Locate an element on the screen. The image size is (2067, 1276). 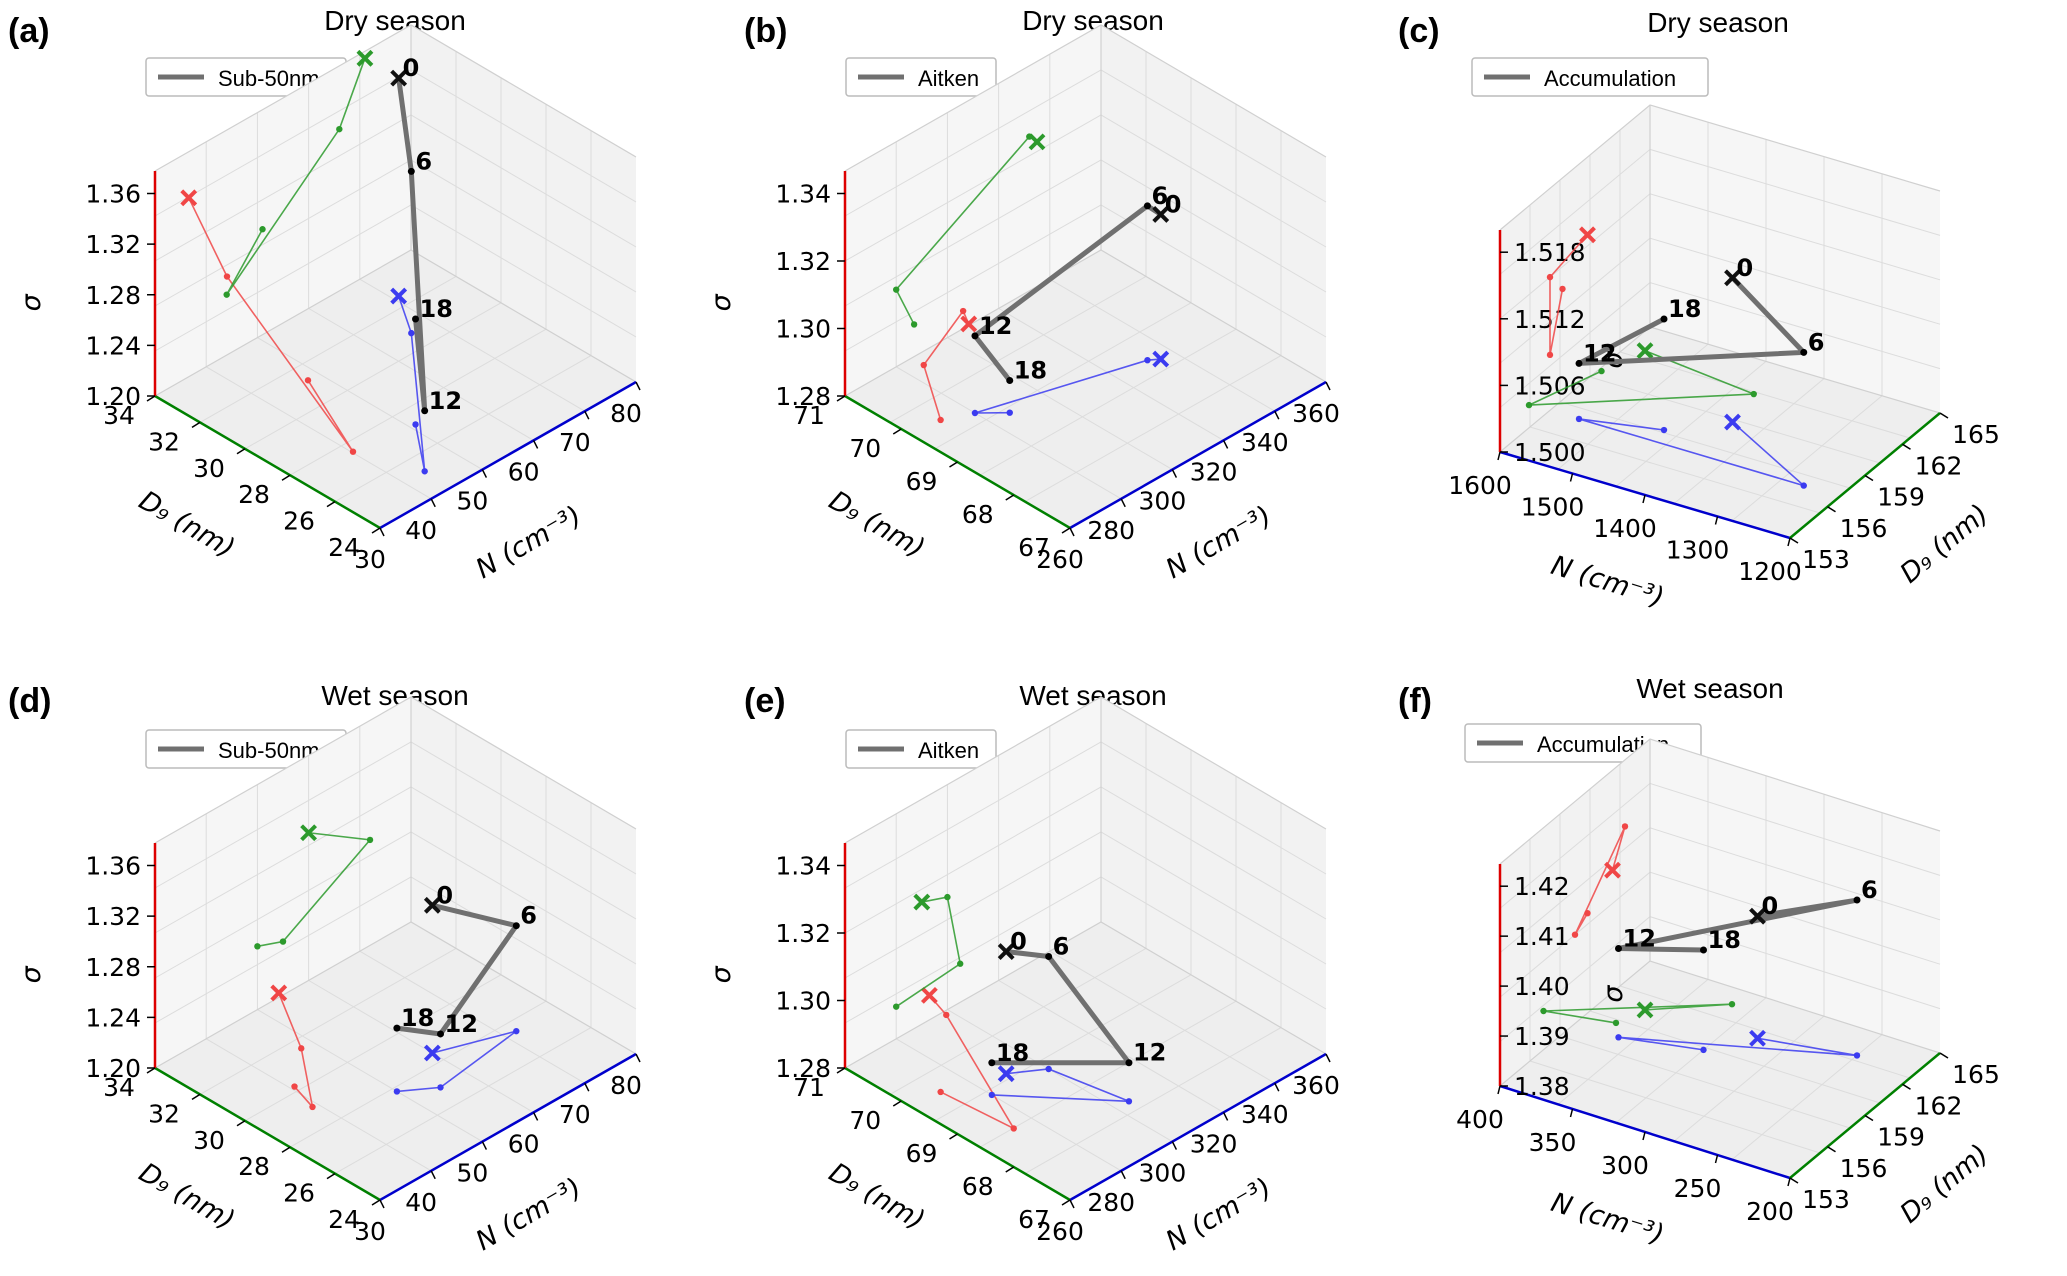
y-tick-label: 165 is located at coordinates (1976, 1074).